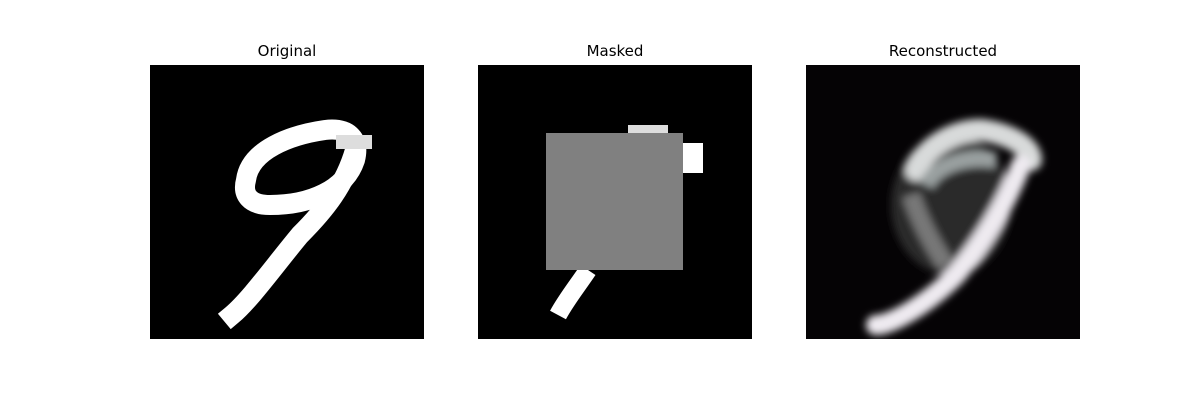 The width and height of the screenshot is (1200, 400). I want to click on original-title: Original, so click(287, 51).